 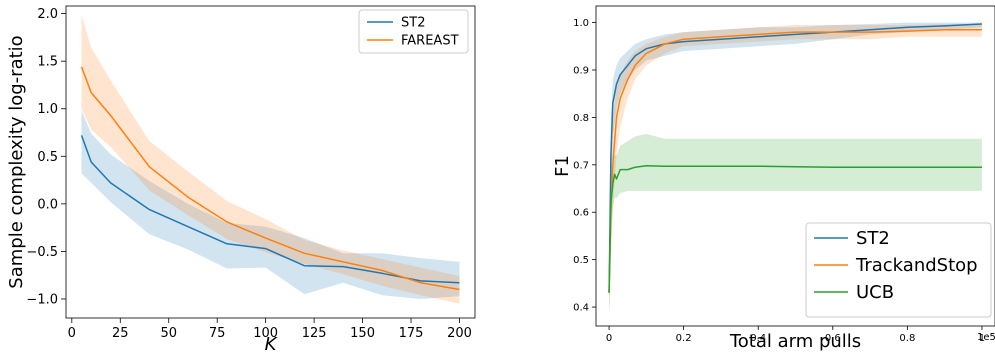 I want to click on x-tick-label: 0.2, so click(x=684, y=338).